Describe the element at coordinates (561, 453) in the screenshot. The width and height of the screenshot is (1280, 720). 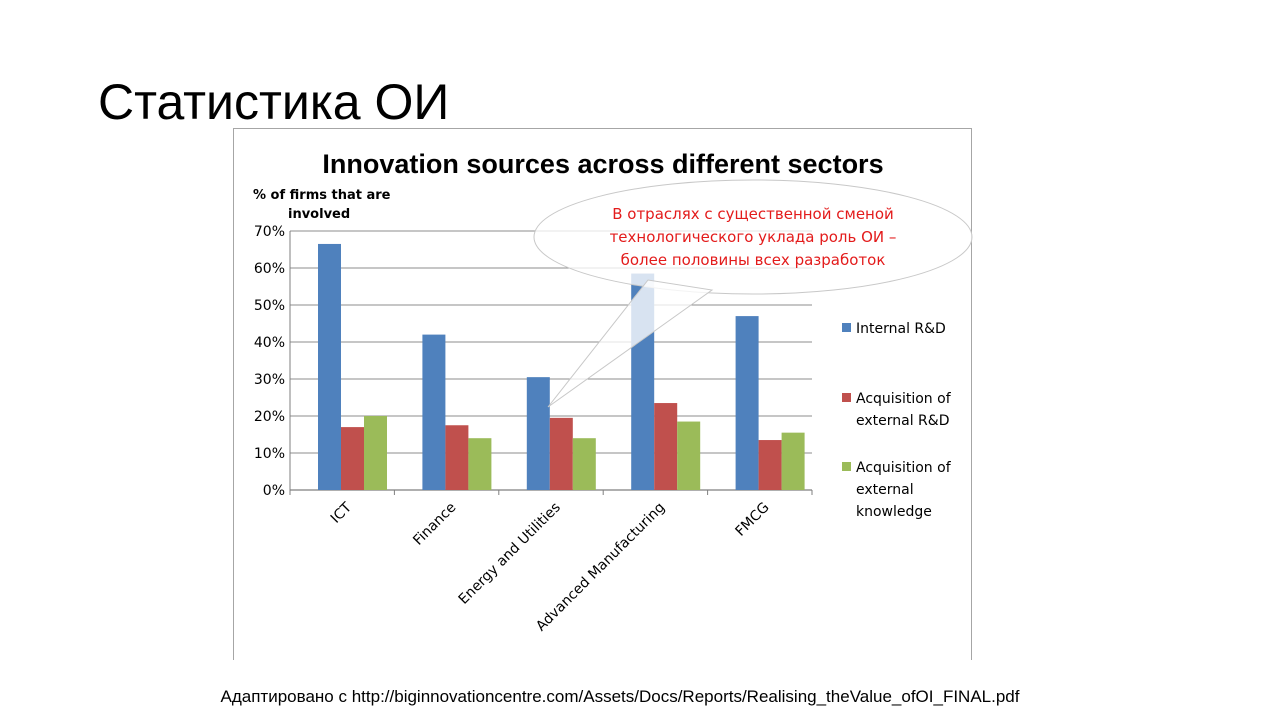
I see `bar-acquisition-of-external-r-d-energy-and-utilities` at that location.